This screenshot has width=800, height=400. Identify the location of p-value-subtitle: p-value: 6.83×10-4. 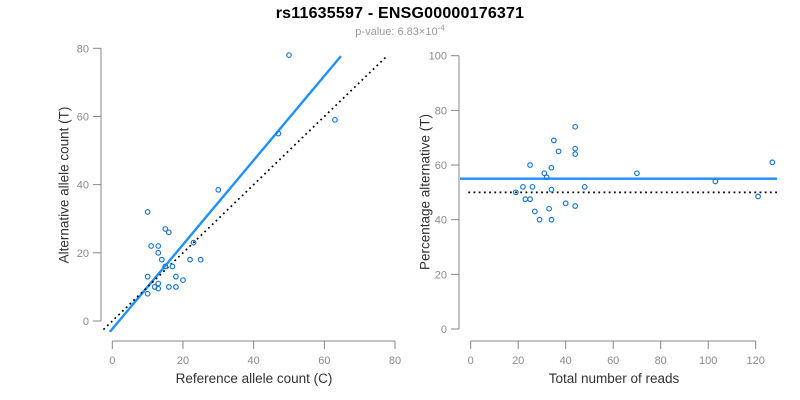
(400, 30).